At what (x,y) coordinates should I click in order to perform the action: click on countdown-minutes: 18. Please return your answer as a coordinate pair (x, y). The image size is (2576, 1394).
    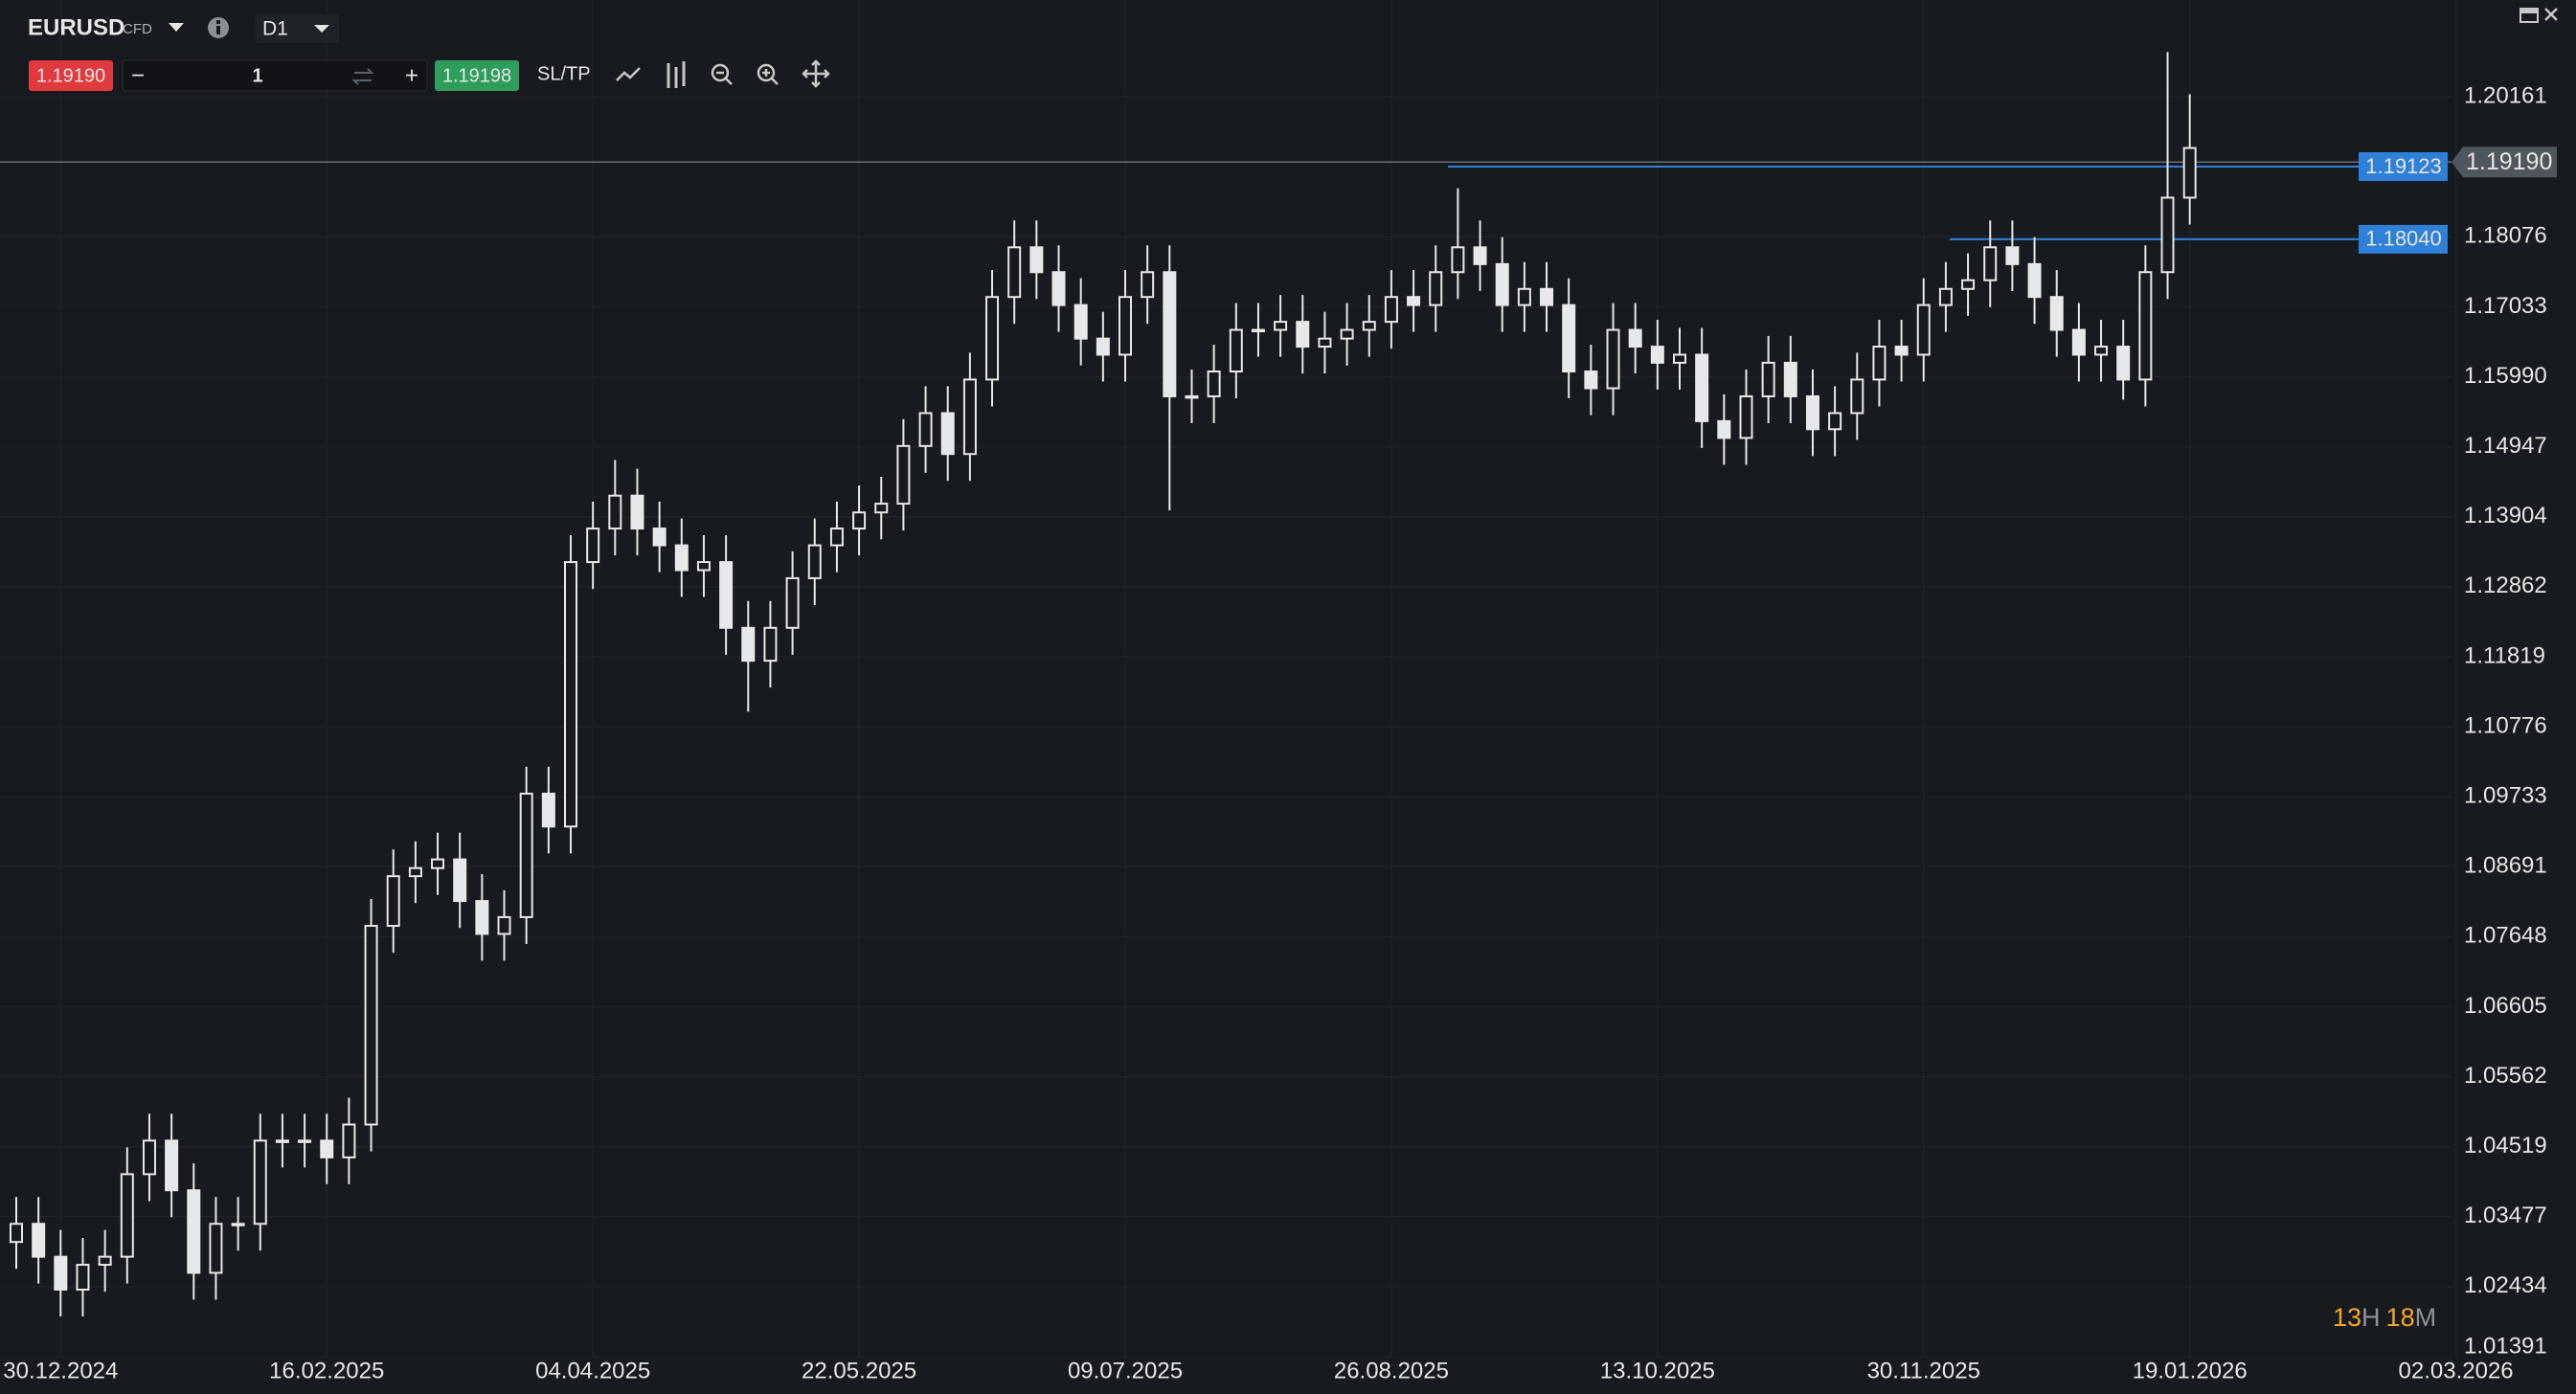
    Looking at the image, I should click on (2400, 1317).